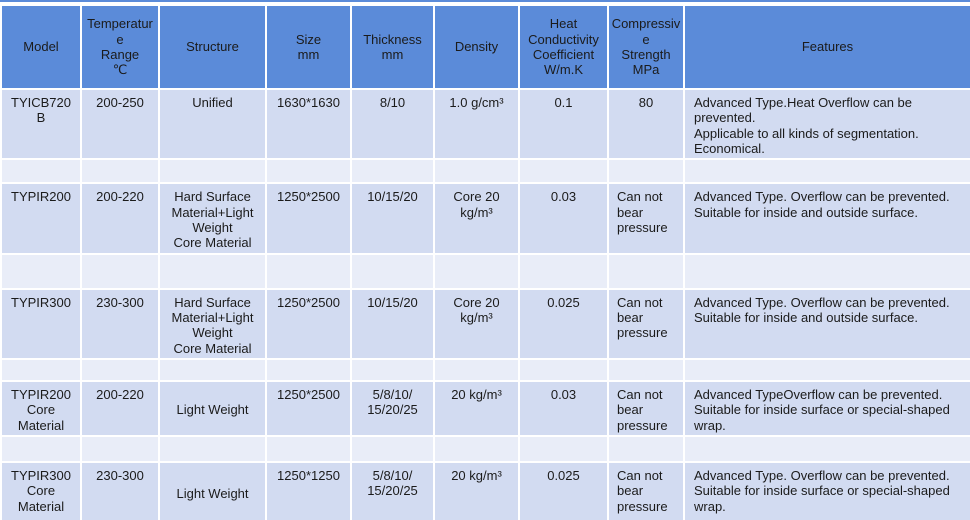 The height and width of the screenshot is (520, 970). What do you see at coordinates (826, 47) in the screenshot?
I see `col-header-features: Features` at bounding box center [826, 47].